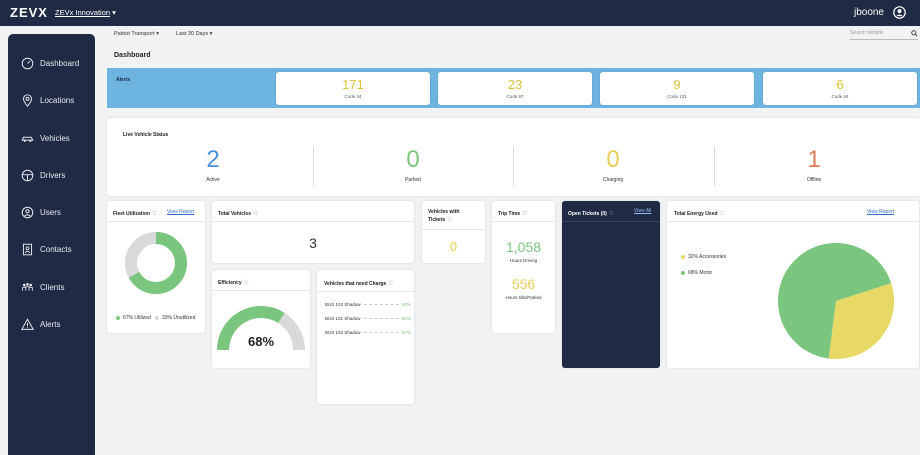 The height and width of the screenshot is (455, 920). I want to click on card-title: Open Tickets (0) ☆, so click(591, 213).